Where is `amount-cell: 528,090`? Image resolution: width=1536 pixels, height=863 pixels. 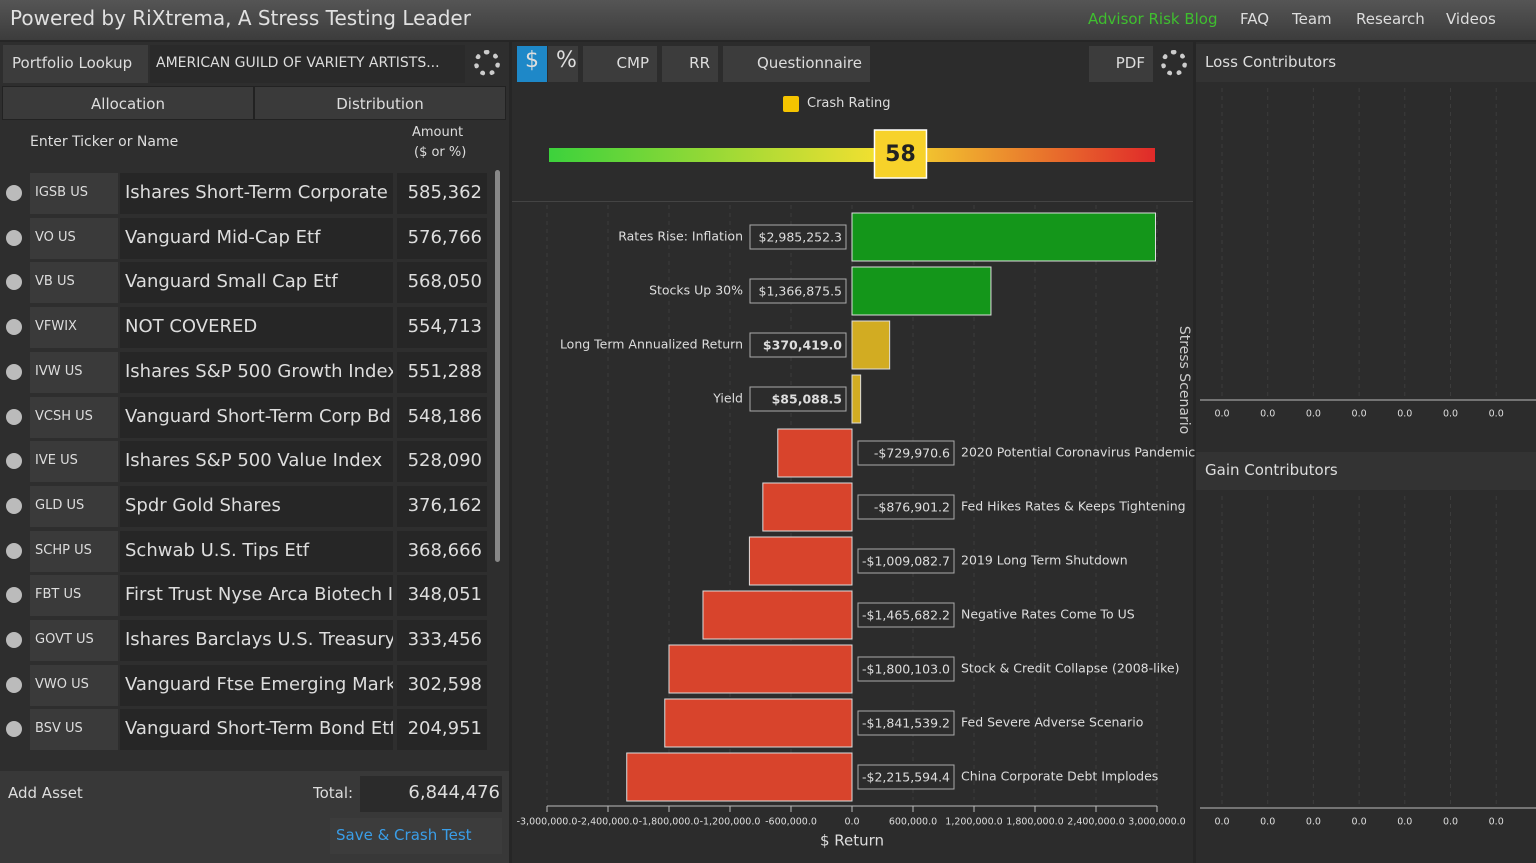
amount-cell: 528,090 is located at coordinates (442, 462).